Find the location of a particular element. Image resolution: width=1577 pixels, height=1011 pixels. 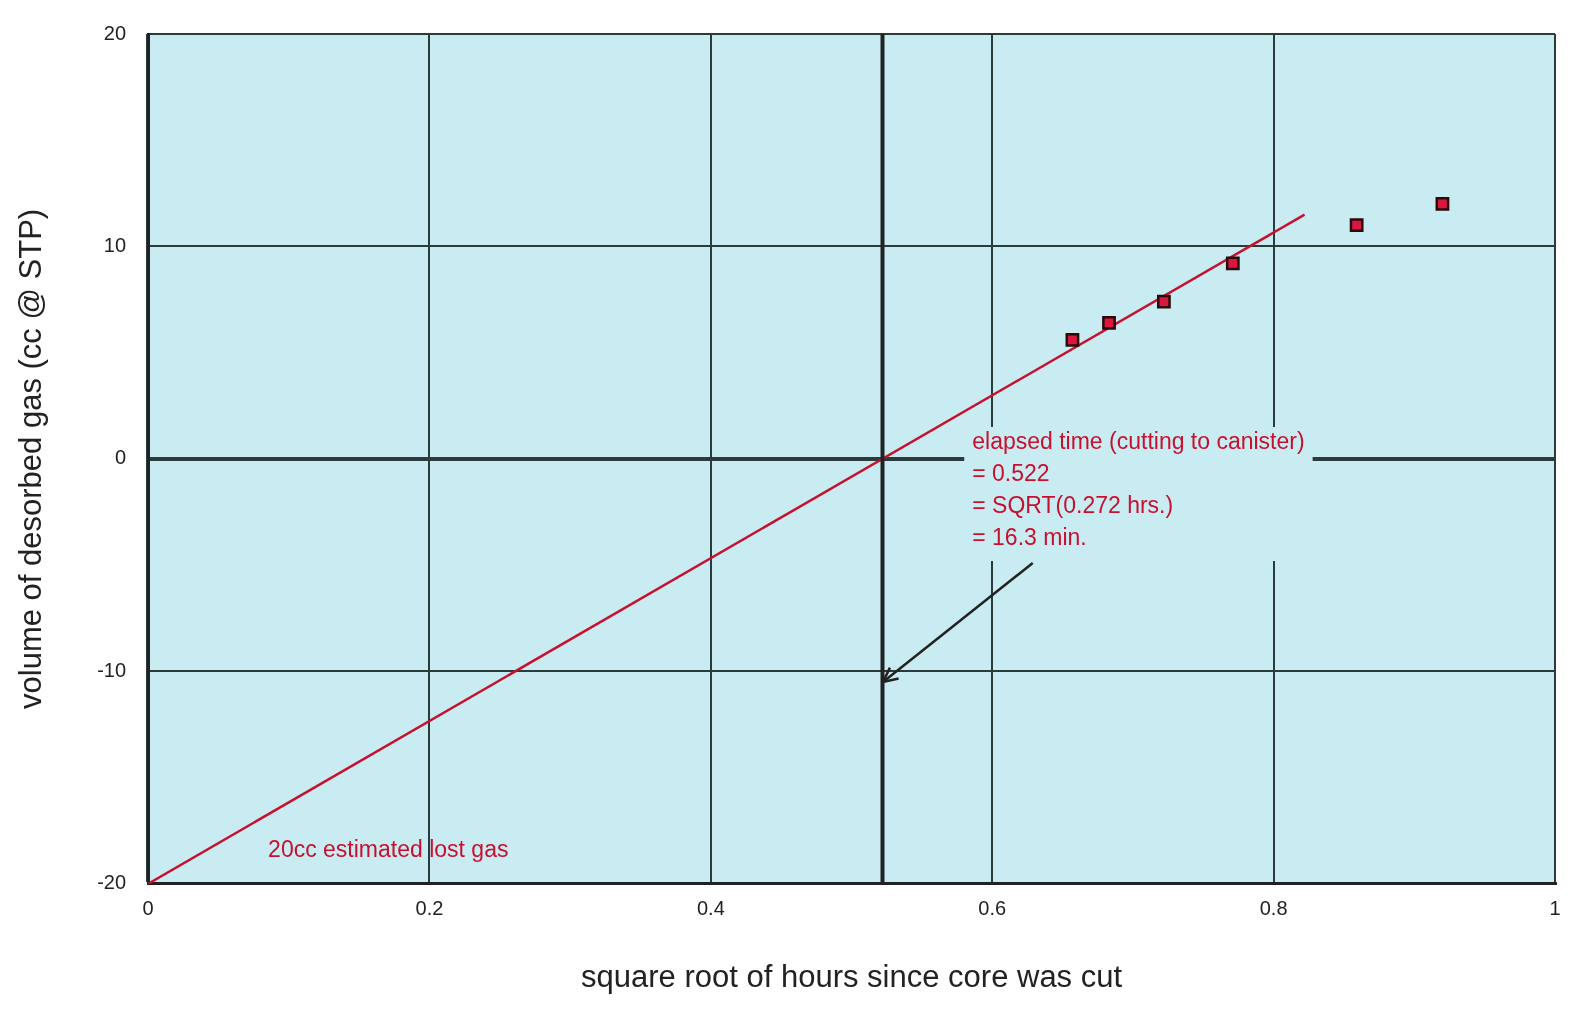

y-tick-label: 0 is located at coordinates (120, 457).